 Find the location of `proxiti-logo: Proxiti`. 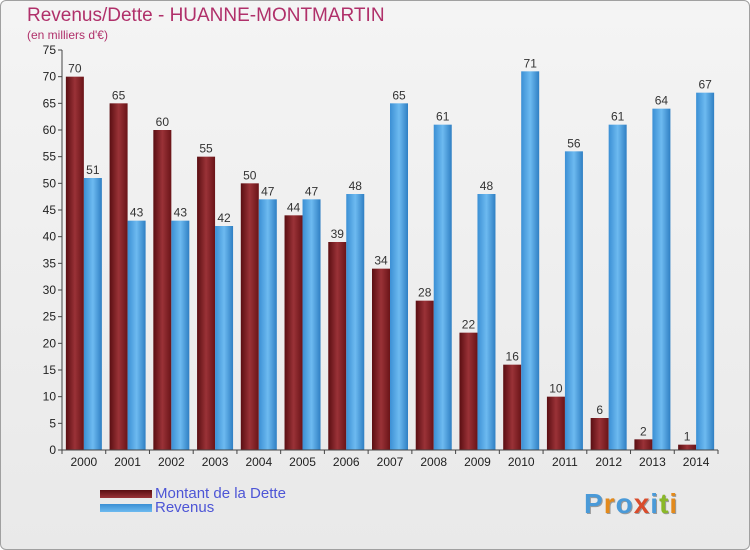

proxiti-logo: Proxiti is located at coordinates (631, 504).